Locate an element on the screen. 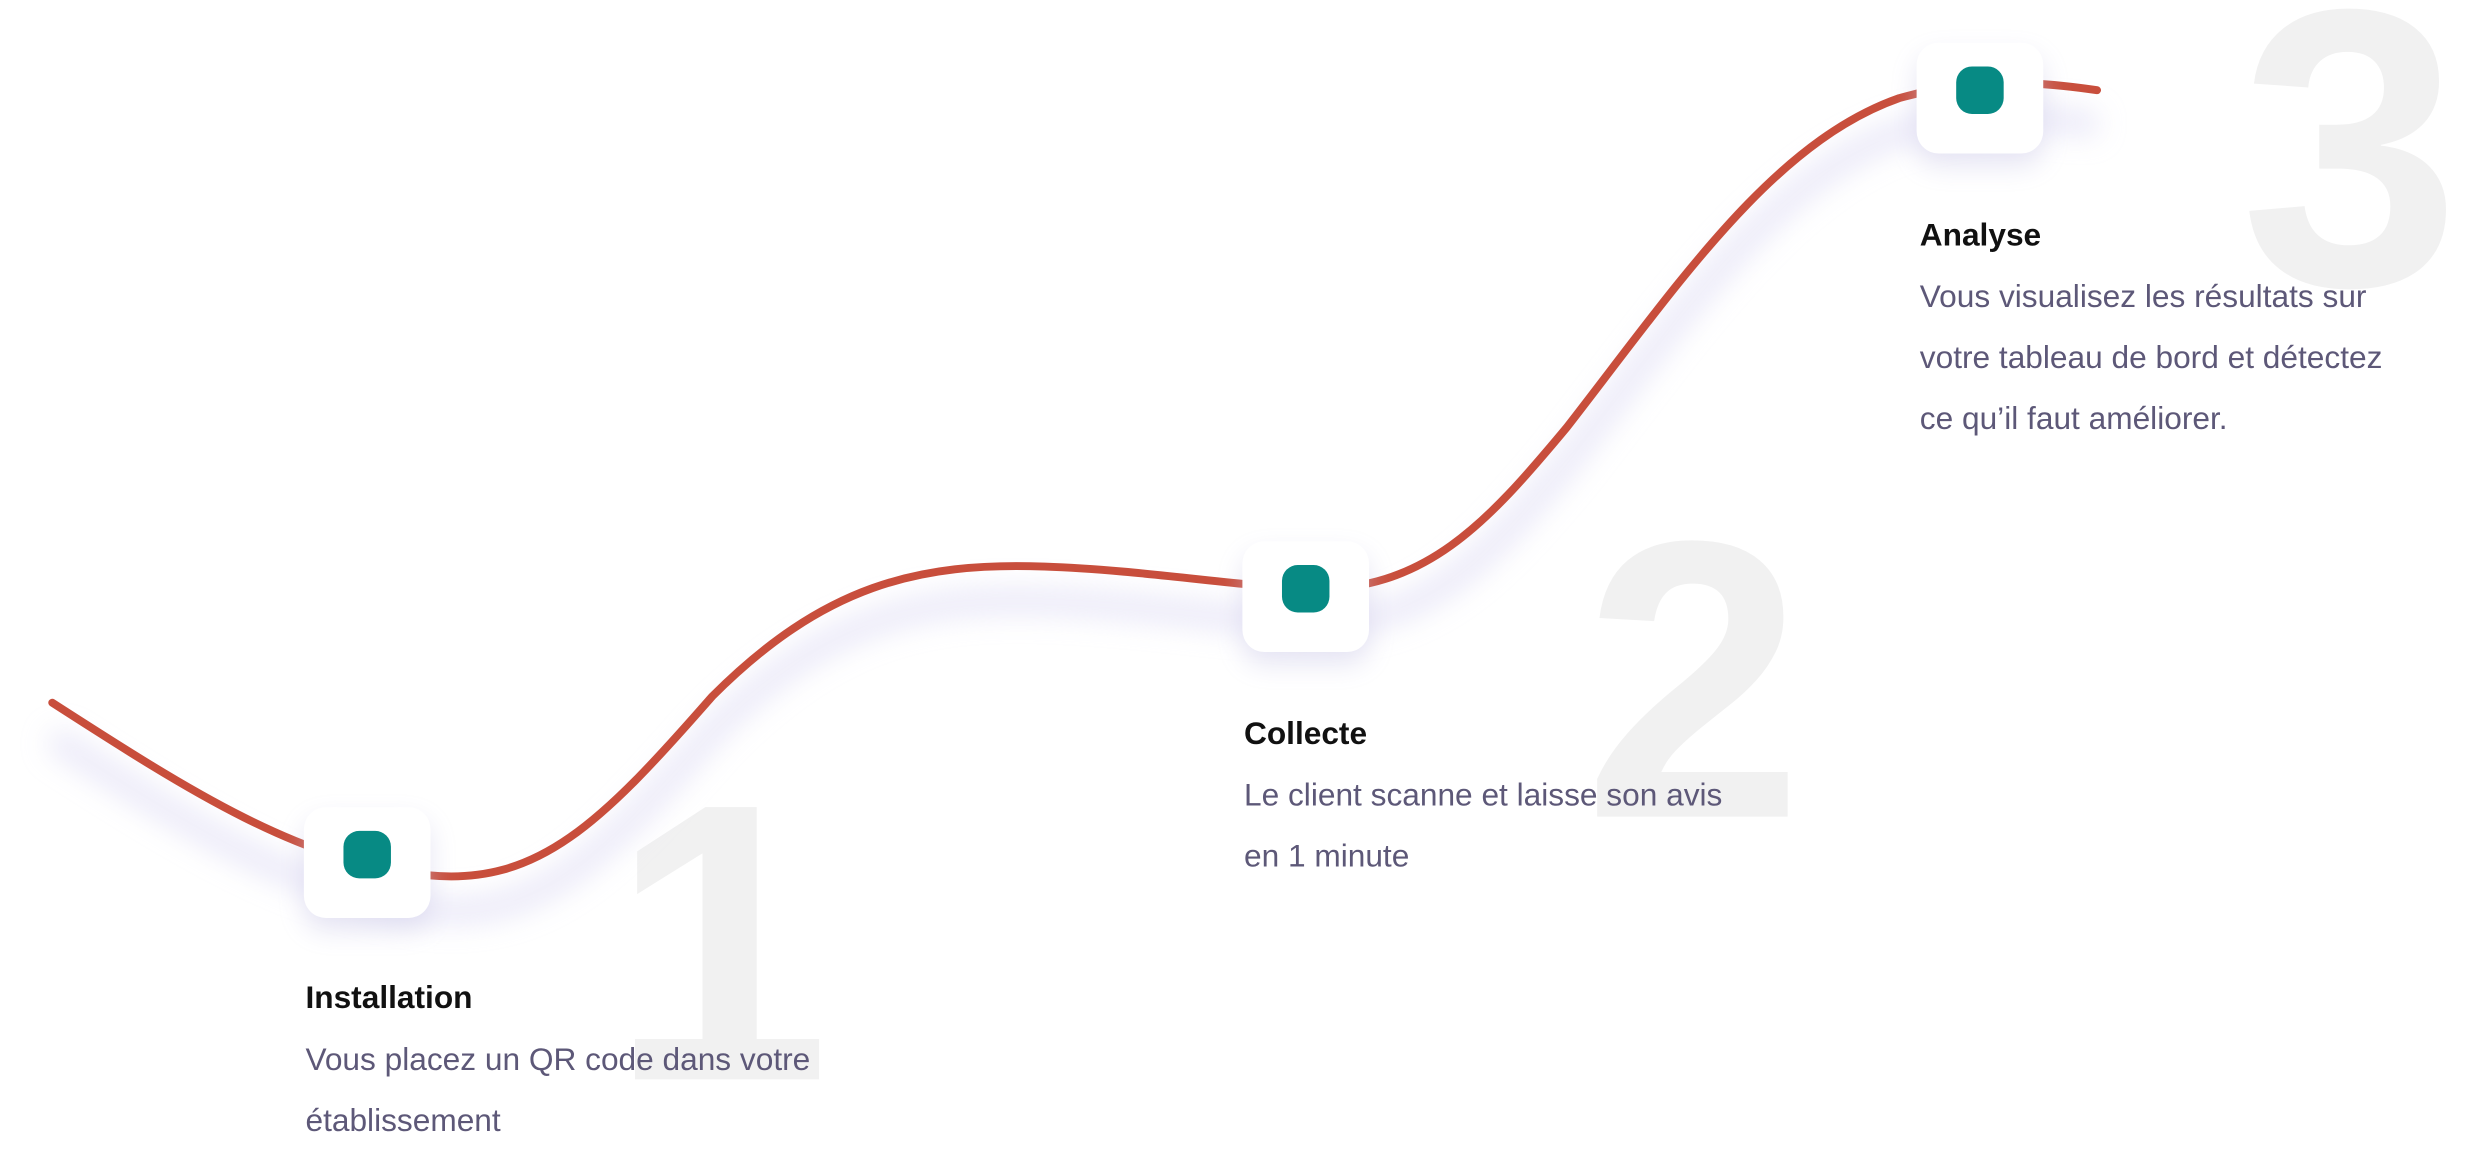 This screenshot has width=2469, height=1168. step-description: Le client scanne et laisse son avis is located at coordinates (1483, 795).